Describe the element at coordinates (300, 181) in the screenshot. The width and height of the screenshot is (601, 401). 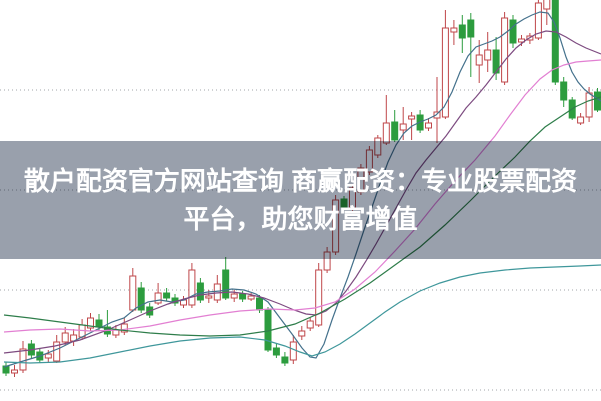
I see `watermark-line-1: 散户配资官方网站查询 商赢配资：专业股票配资` at that location.